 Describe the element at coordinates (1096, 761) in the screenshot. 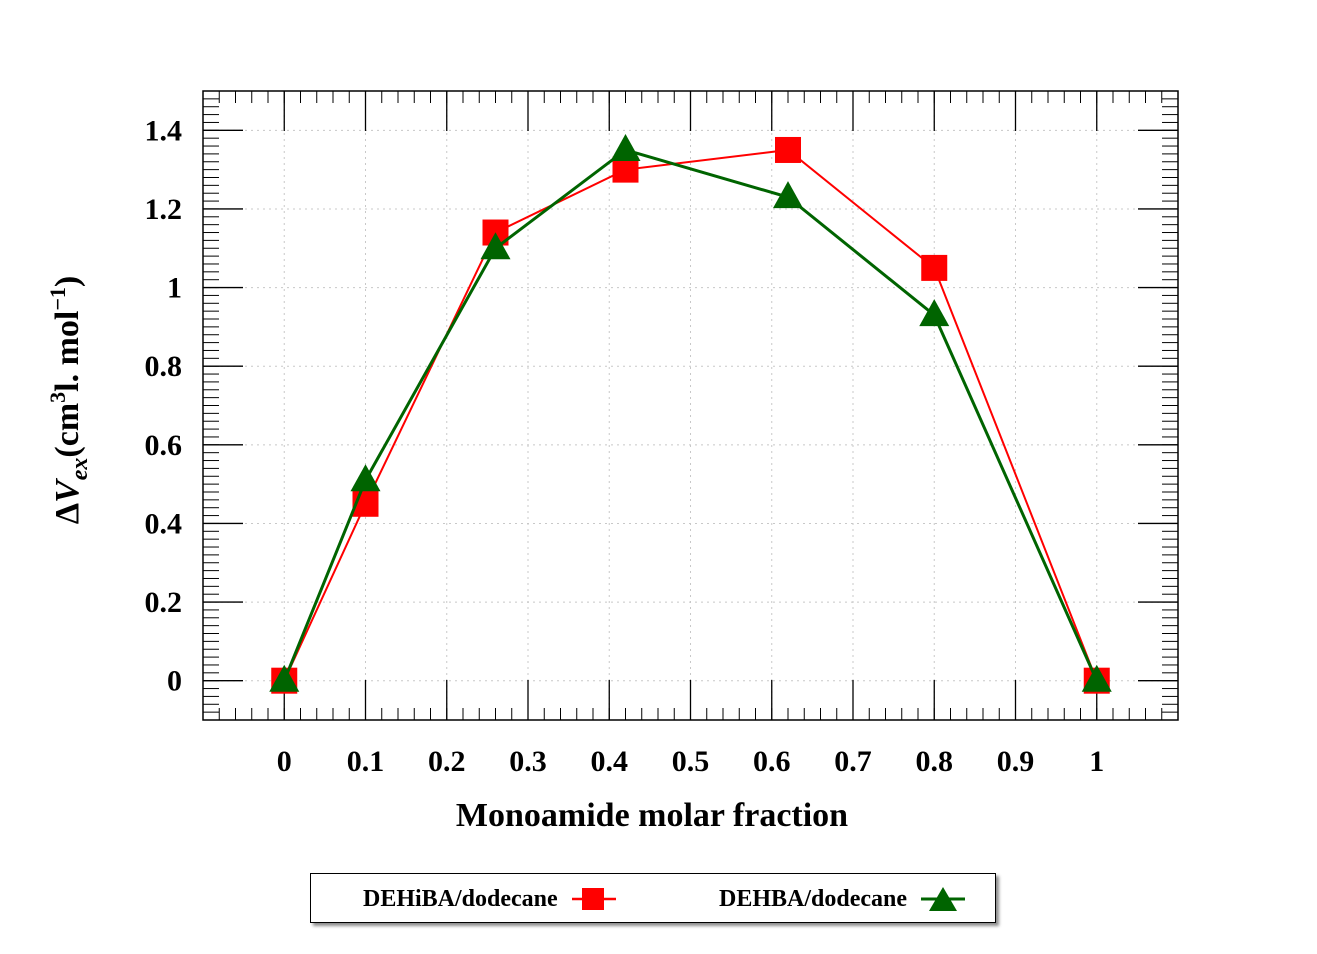

I see `x-tick-label: 1` at that location.